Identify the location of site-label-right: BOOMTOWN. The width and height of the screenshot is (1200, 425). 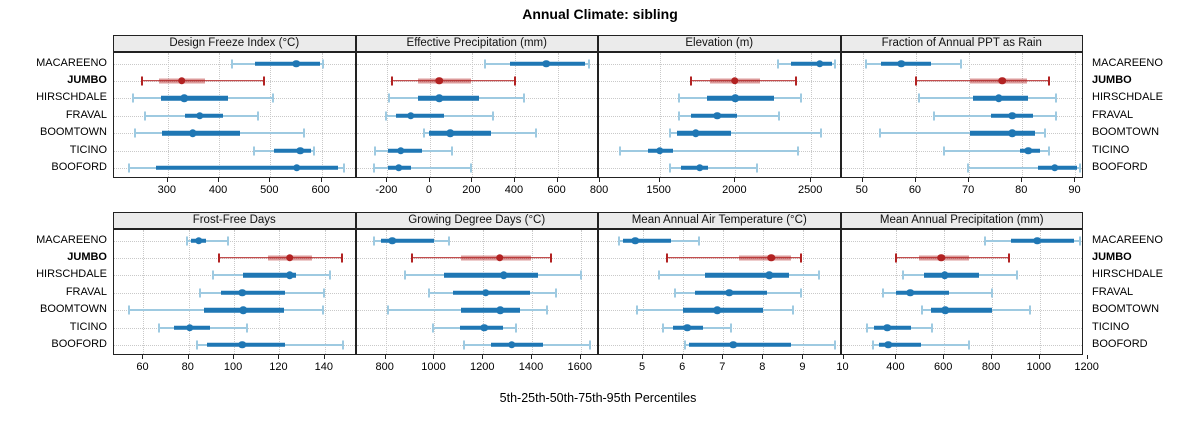
(1126, 309).